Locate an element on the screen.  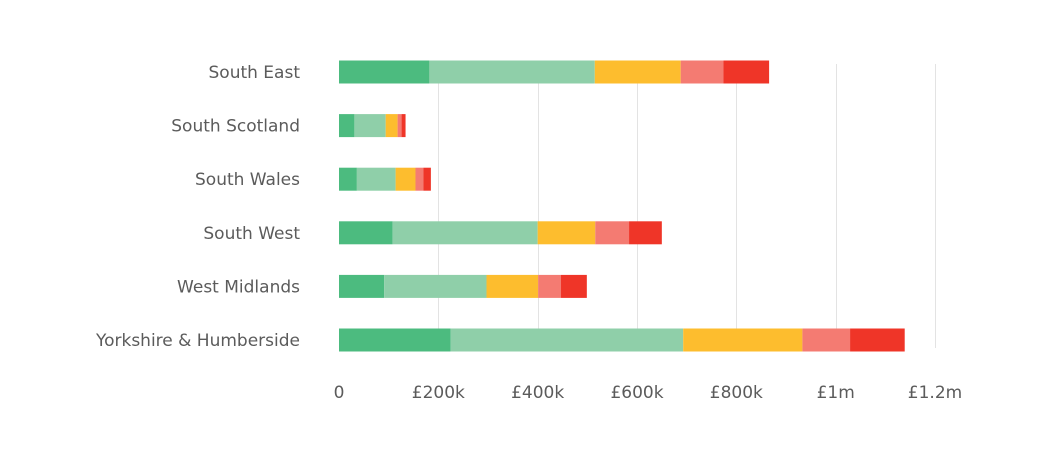
category-label: South Wales is located at coordinates (247, 180).